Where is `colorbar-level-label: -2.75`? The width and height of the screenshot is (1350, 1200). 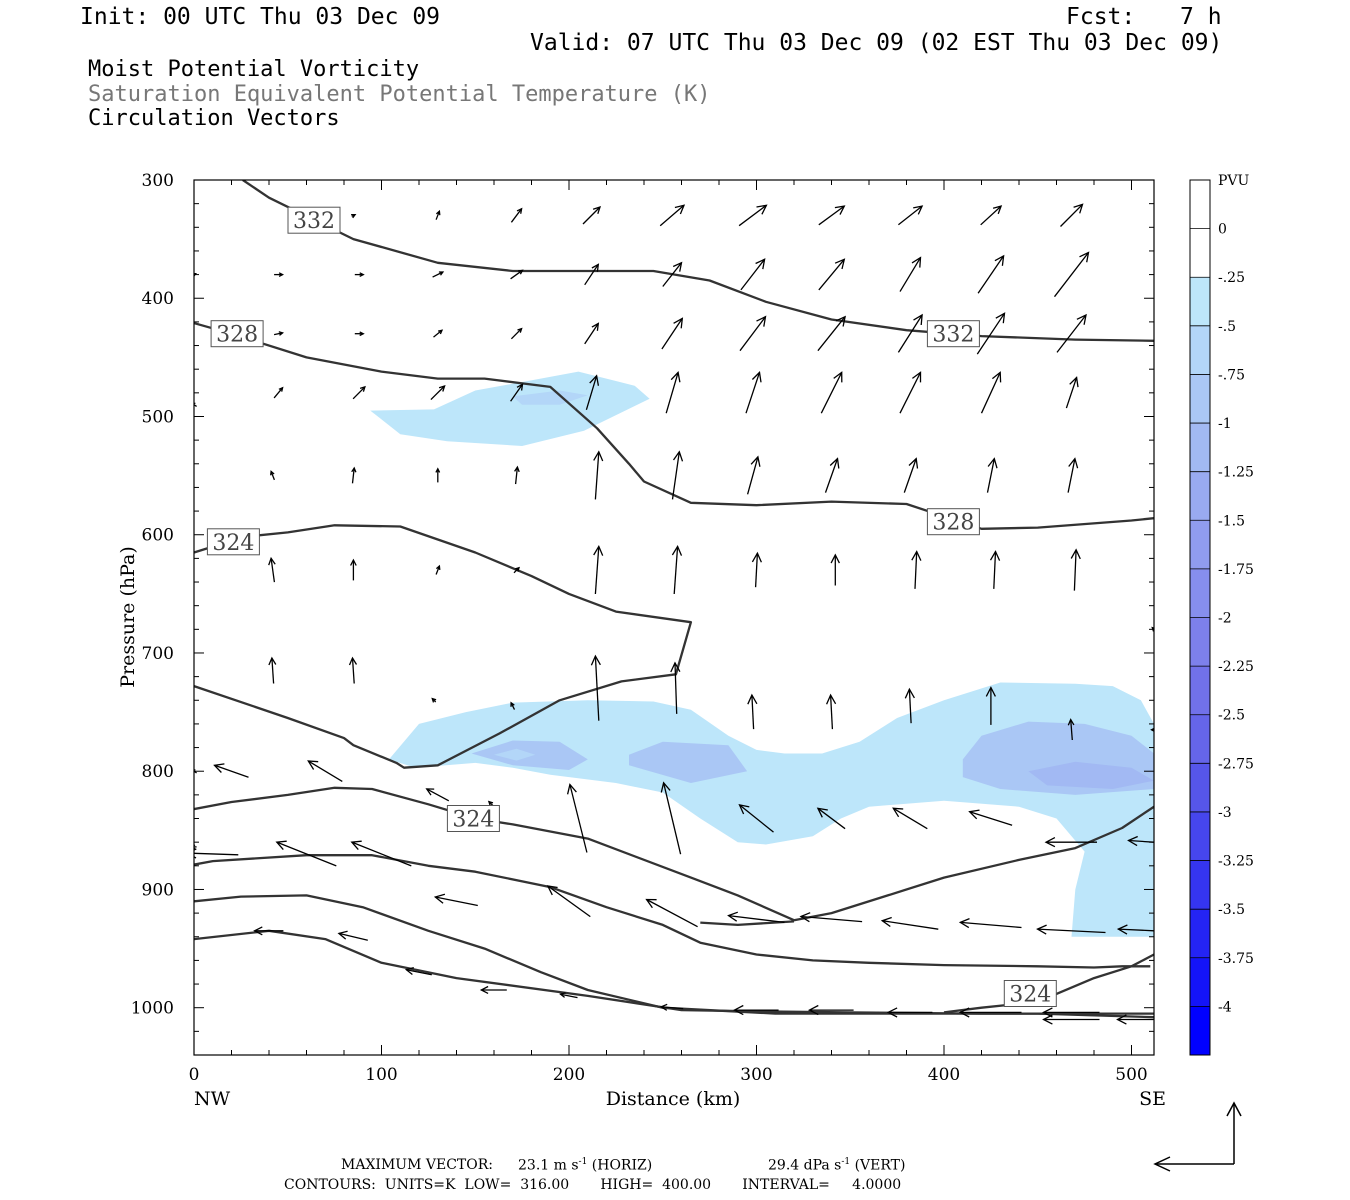
colorbar-level-label: -2.75 is located at coordinates (1236, 764).